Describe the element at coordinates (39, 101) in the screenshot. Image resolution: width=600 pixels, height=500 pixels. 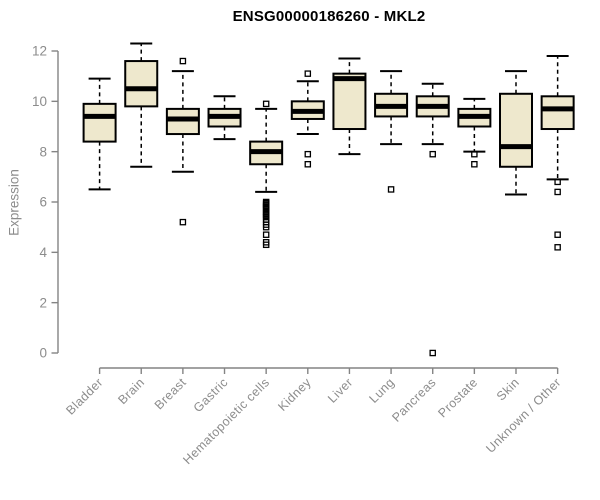
I see `y-axis-tick-label: 10` at that location.